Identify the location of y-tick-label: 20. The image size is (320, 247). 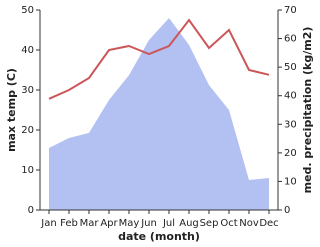
(27, 130).